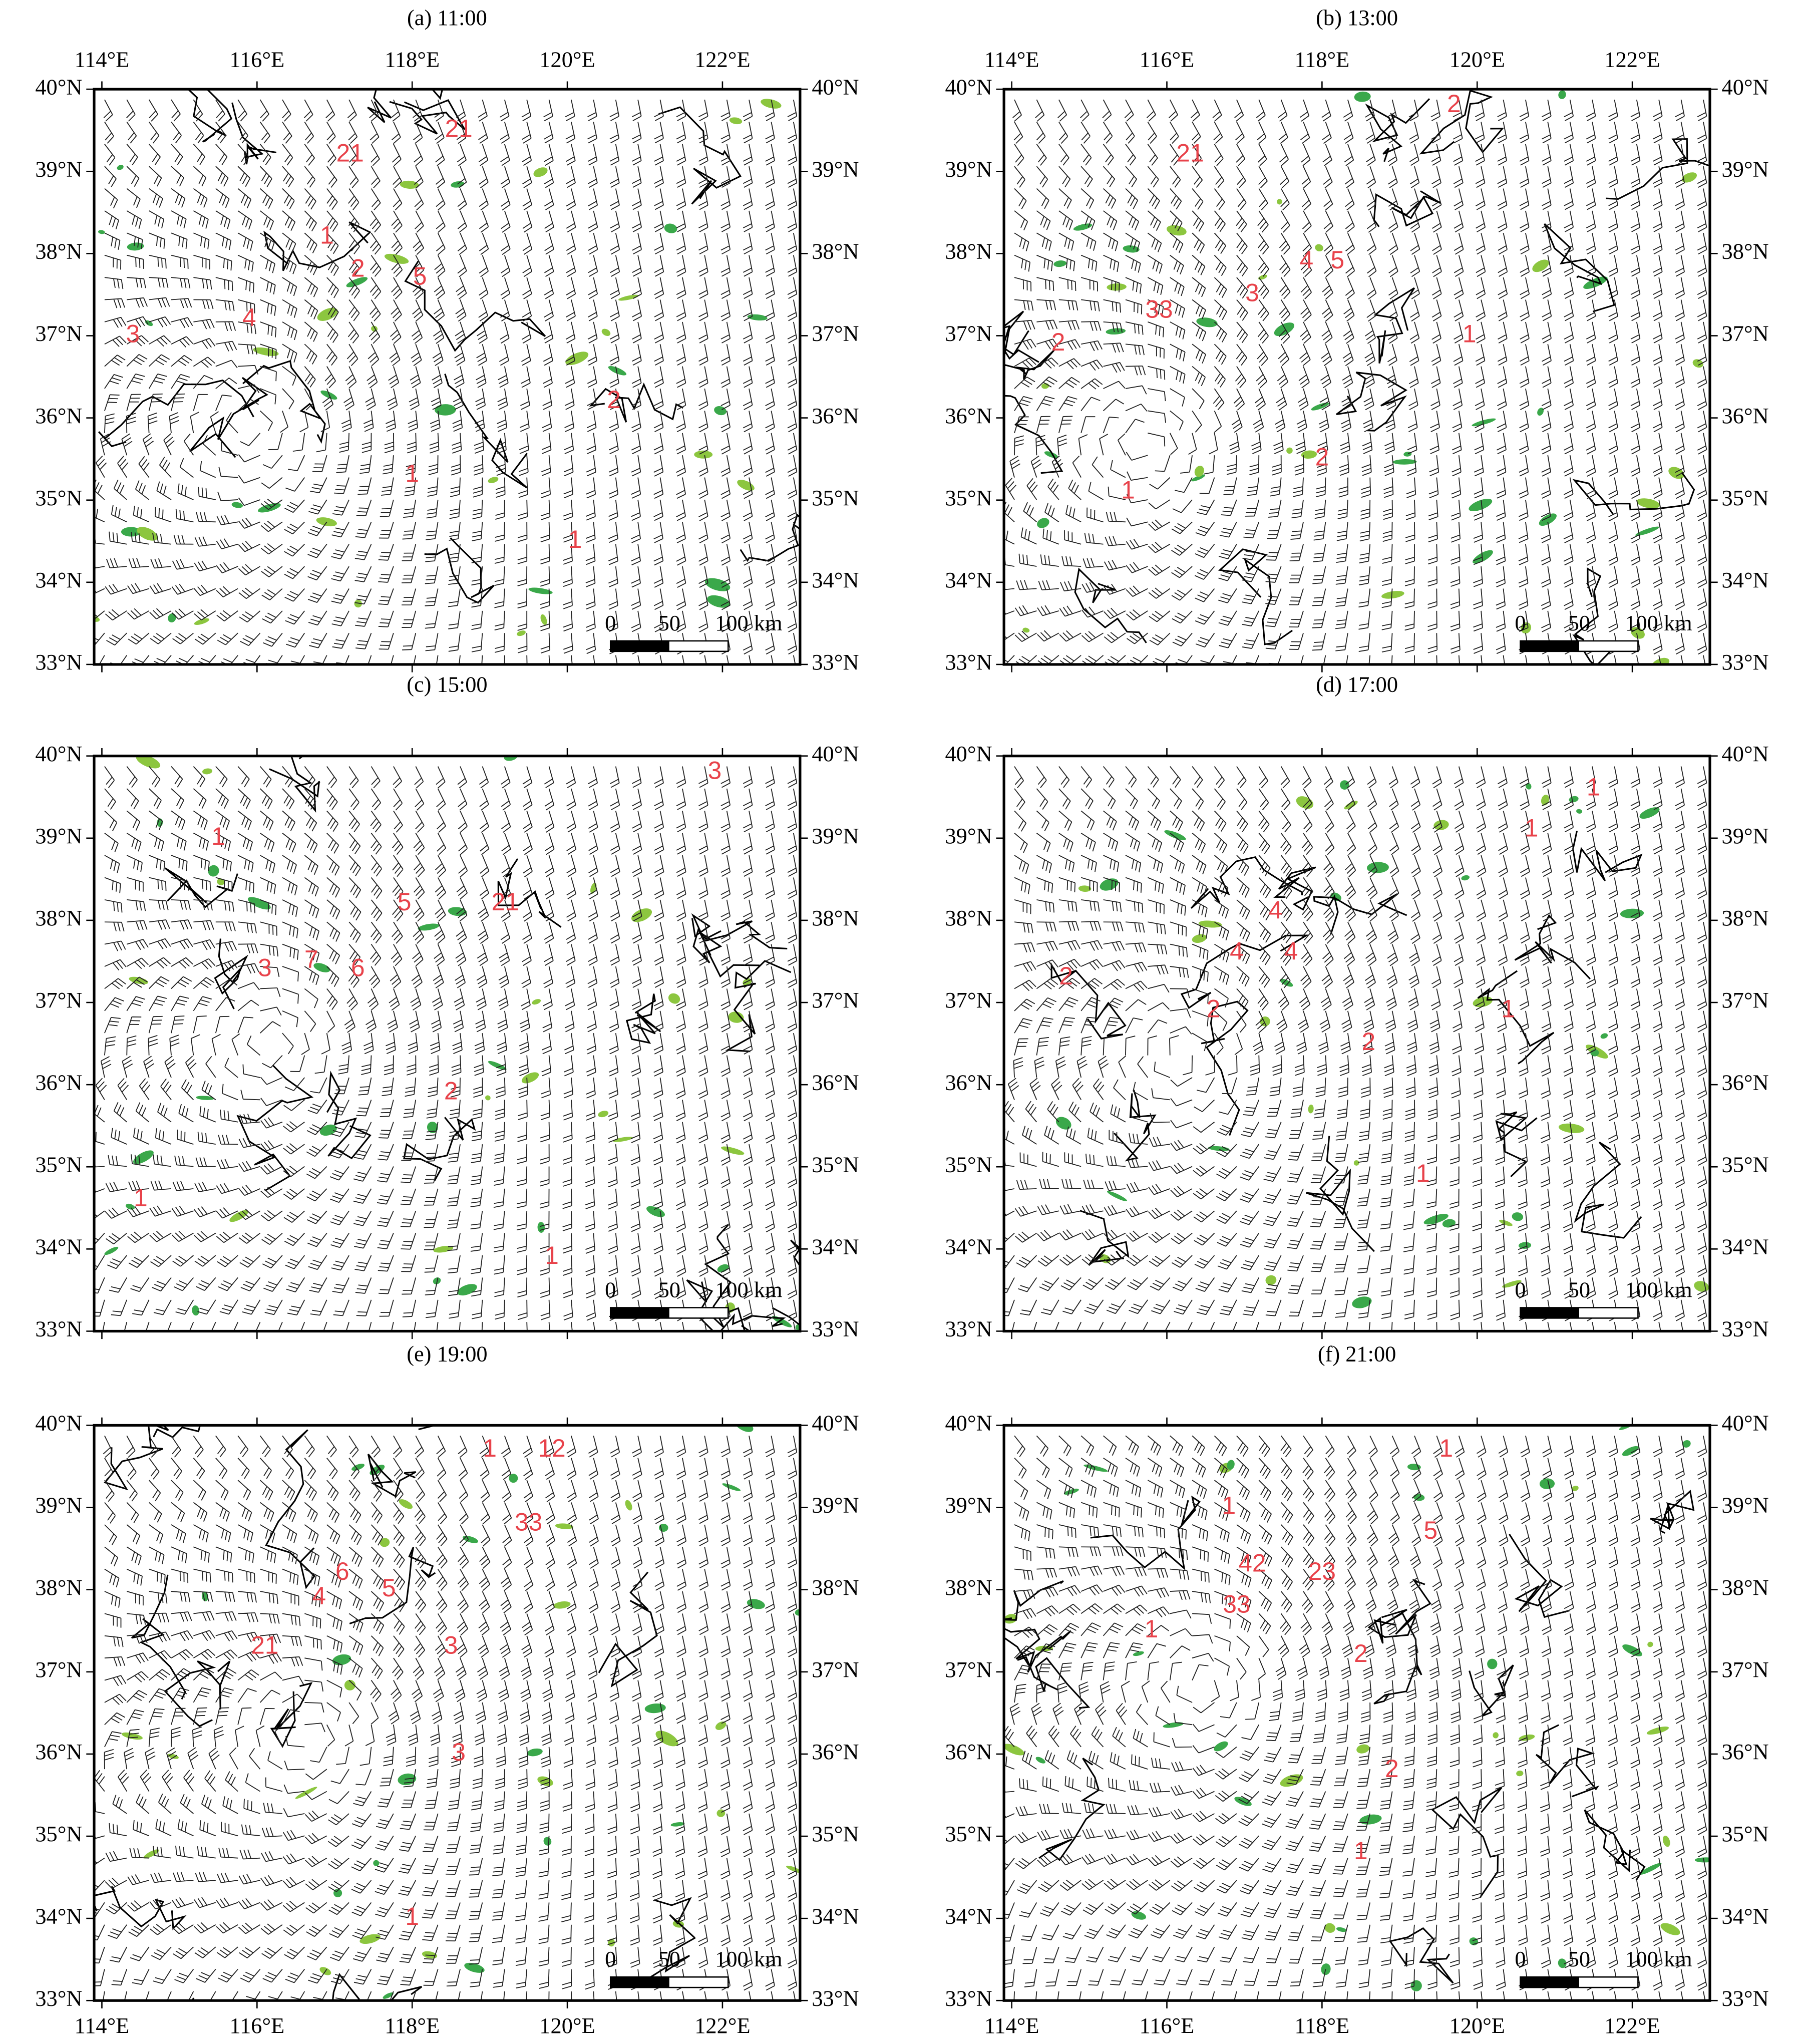 This screenshot has width=1804, height=2044. Describe the element at coordinates (447, 684) in the screenshot. I see `panel-title: (c) 15:00` at that location.